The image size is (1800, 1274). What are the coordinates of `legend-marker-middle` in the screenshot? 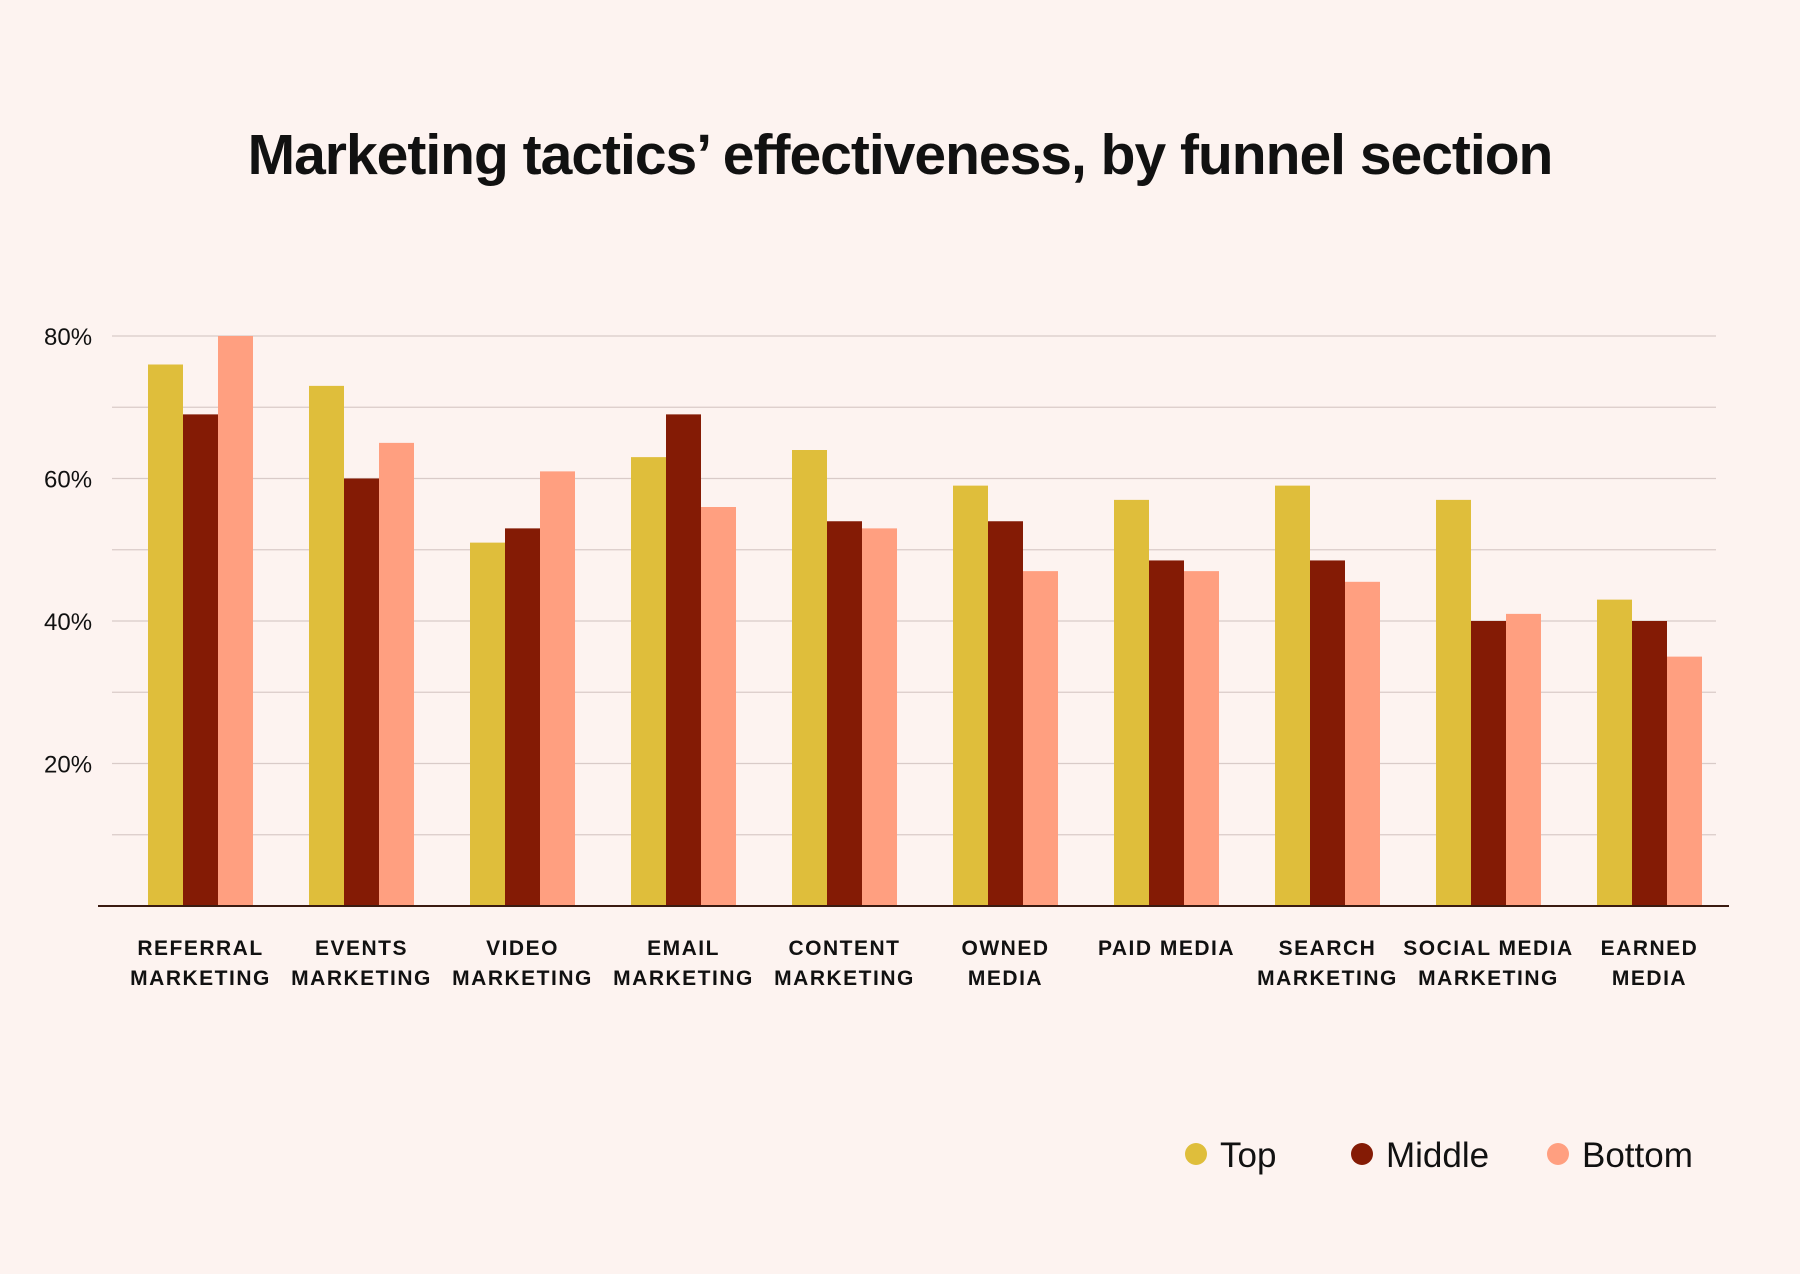 It's located at (1362, 1154).